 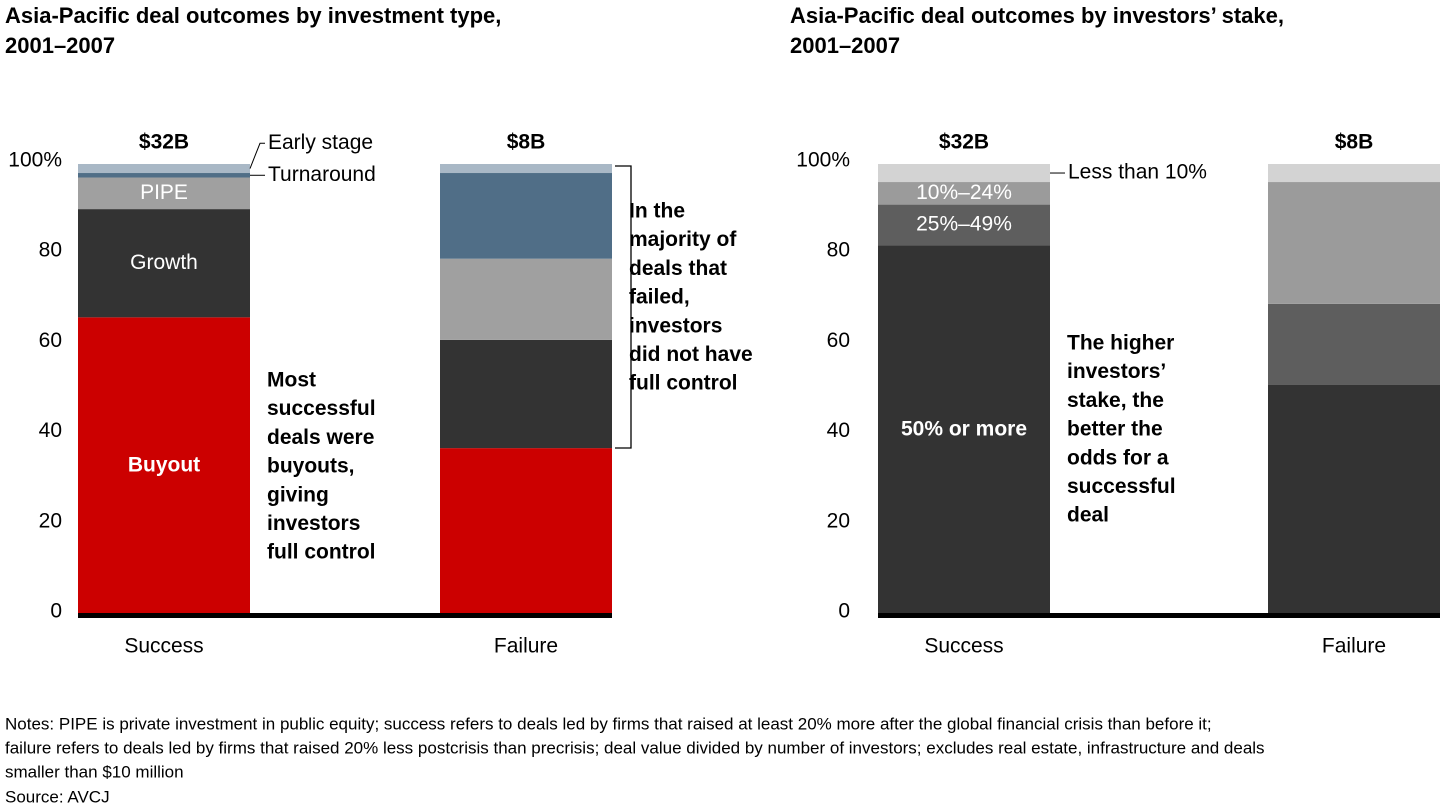 I want to click on leader-line, so click(x=257, y=155).